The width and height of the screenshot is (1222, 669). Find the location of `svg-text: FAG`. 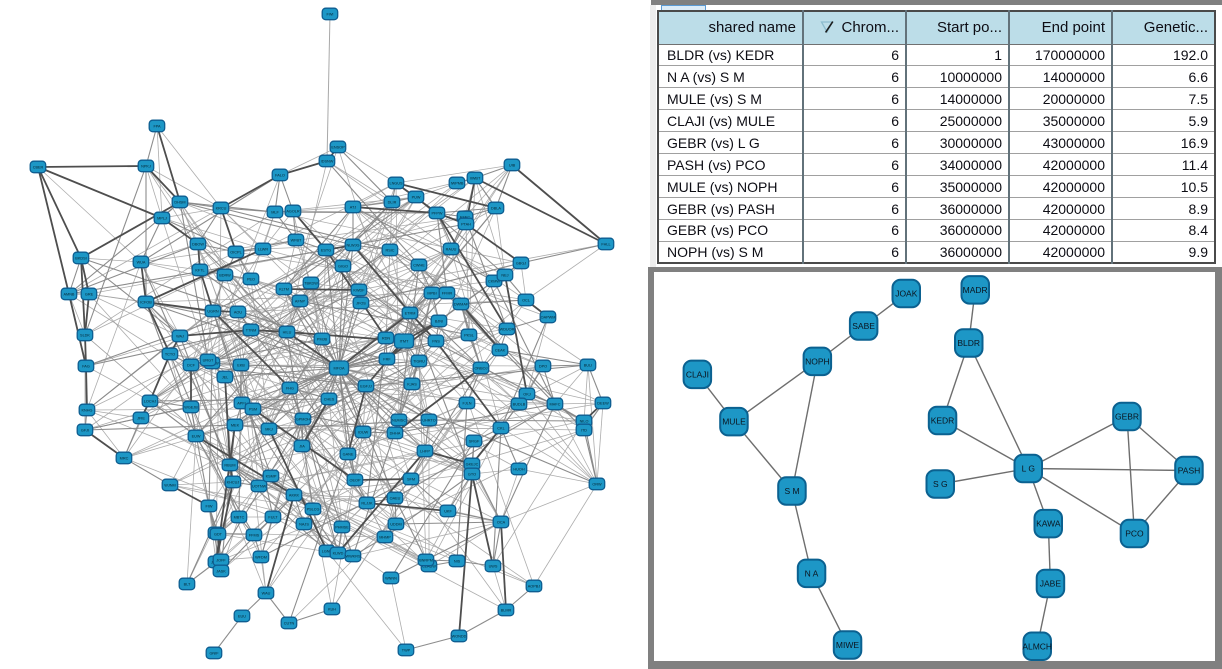

svg-text: FAG is located at coordinates (86, 367).